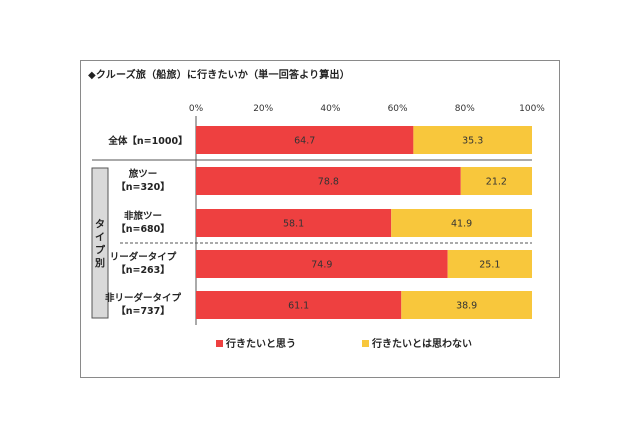 The width and height of the screenshot is (640, 426). Describe the element at coordinates (100, 225) in the screenshot. I see `group-label-char: タ` at that location.